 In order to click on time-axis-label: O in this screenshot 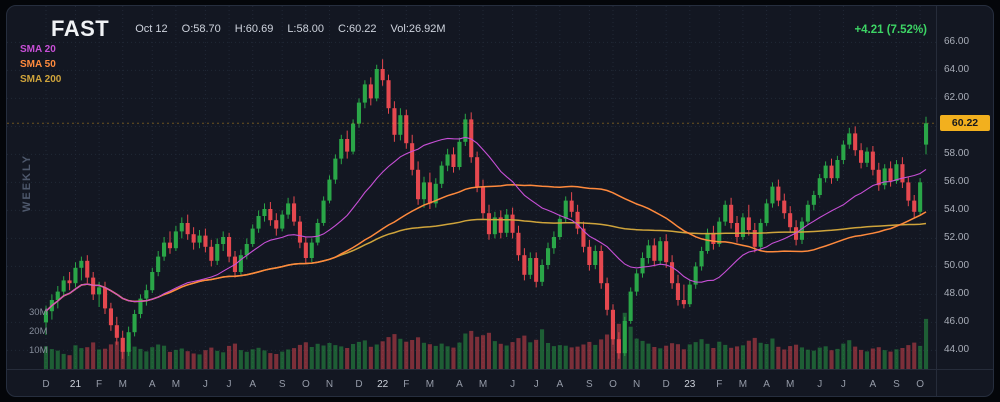, I will do `click(613, 384)`.